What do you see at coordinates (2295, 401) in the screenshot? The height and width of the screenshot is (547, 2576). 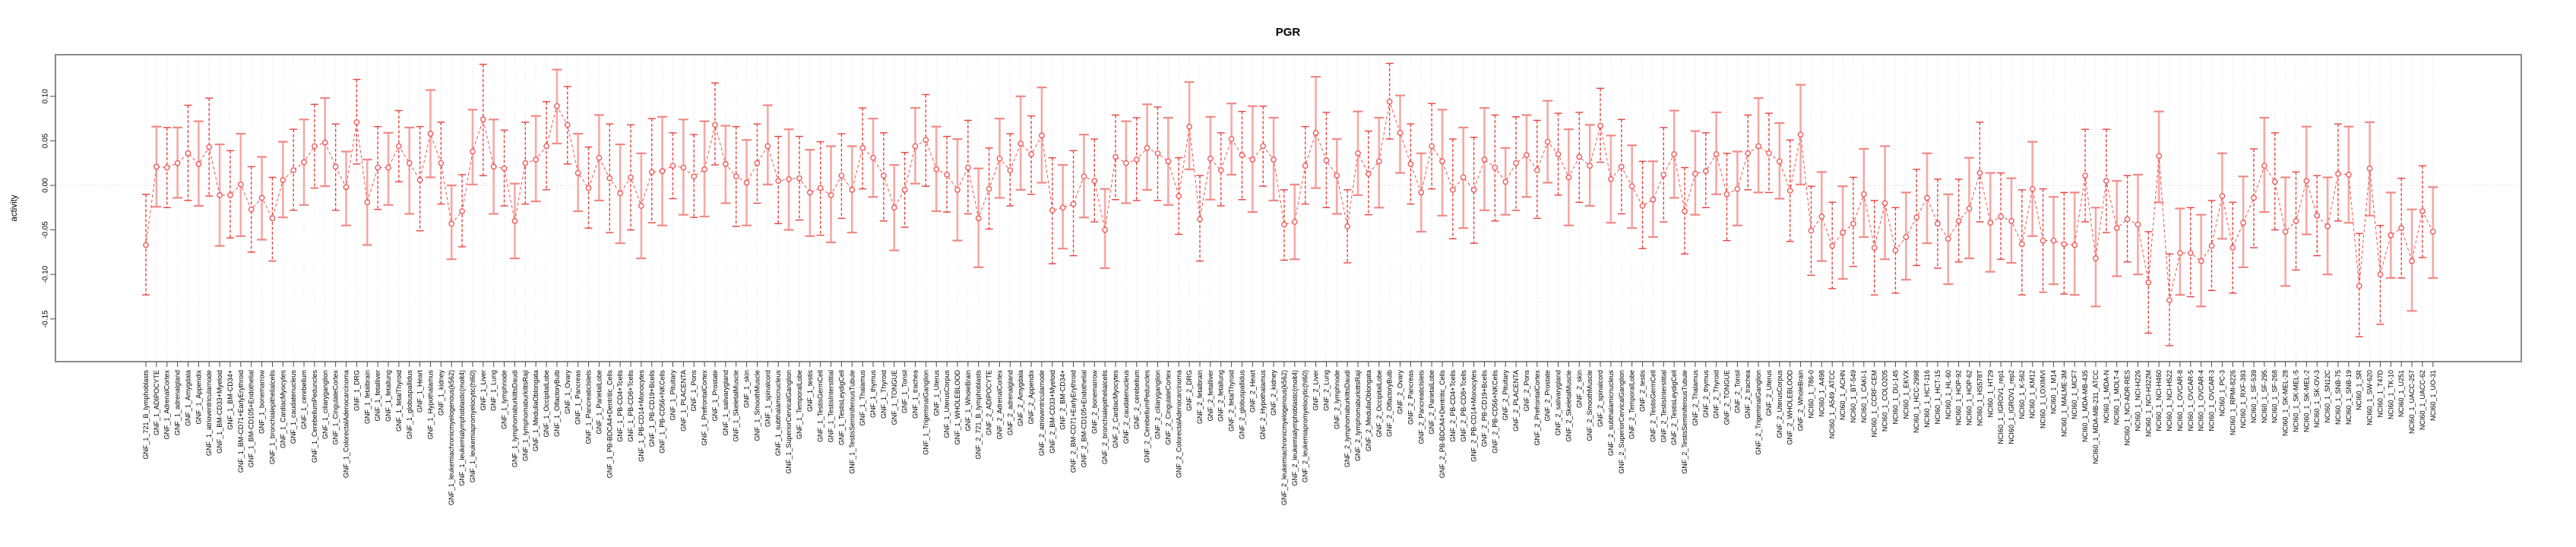 I see `x-tick-label: NCI60_1_SK-MEL-5` at bounding box center [2295, 401].